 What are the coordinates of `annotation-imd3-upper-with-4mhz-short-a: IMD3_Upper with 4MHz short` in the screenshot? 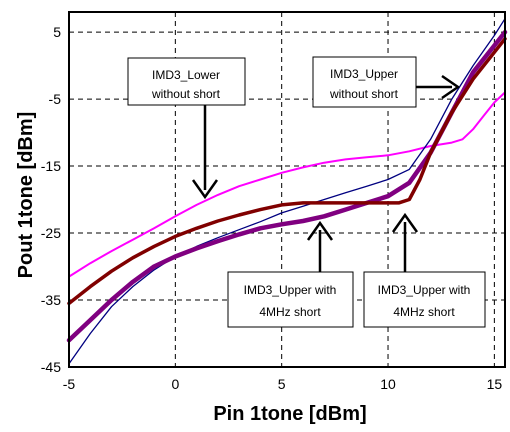 It's located at (290, 274).